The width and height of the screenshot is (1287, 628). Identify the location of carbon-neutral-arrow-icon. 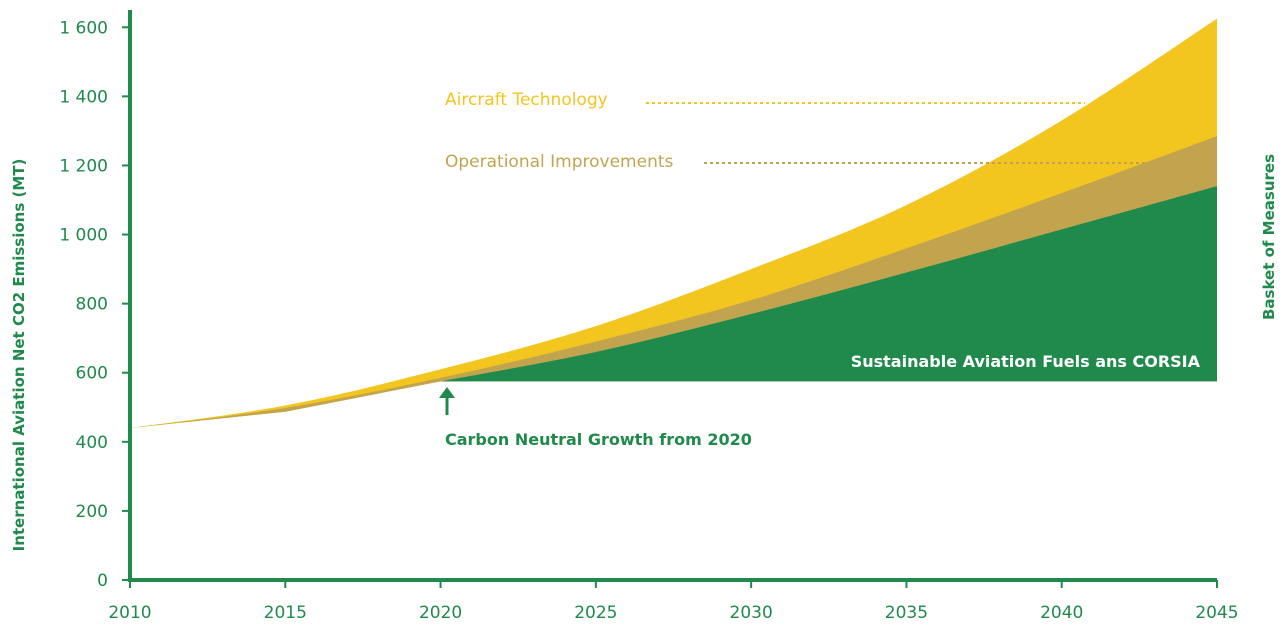
(447, 401).